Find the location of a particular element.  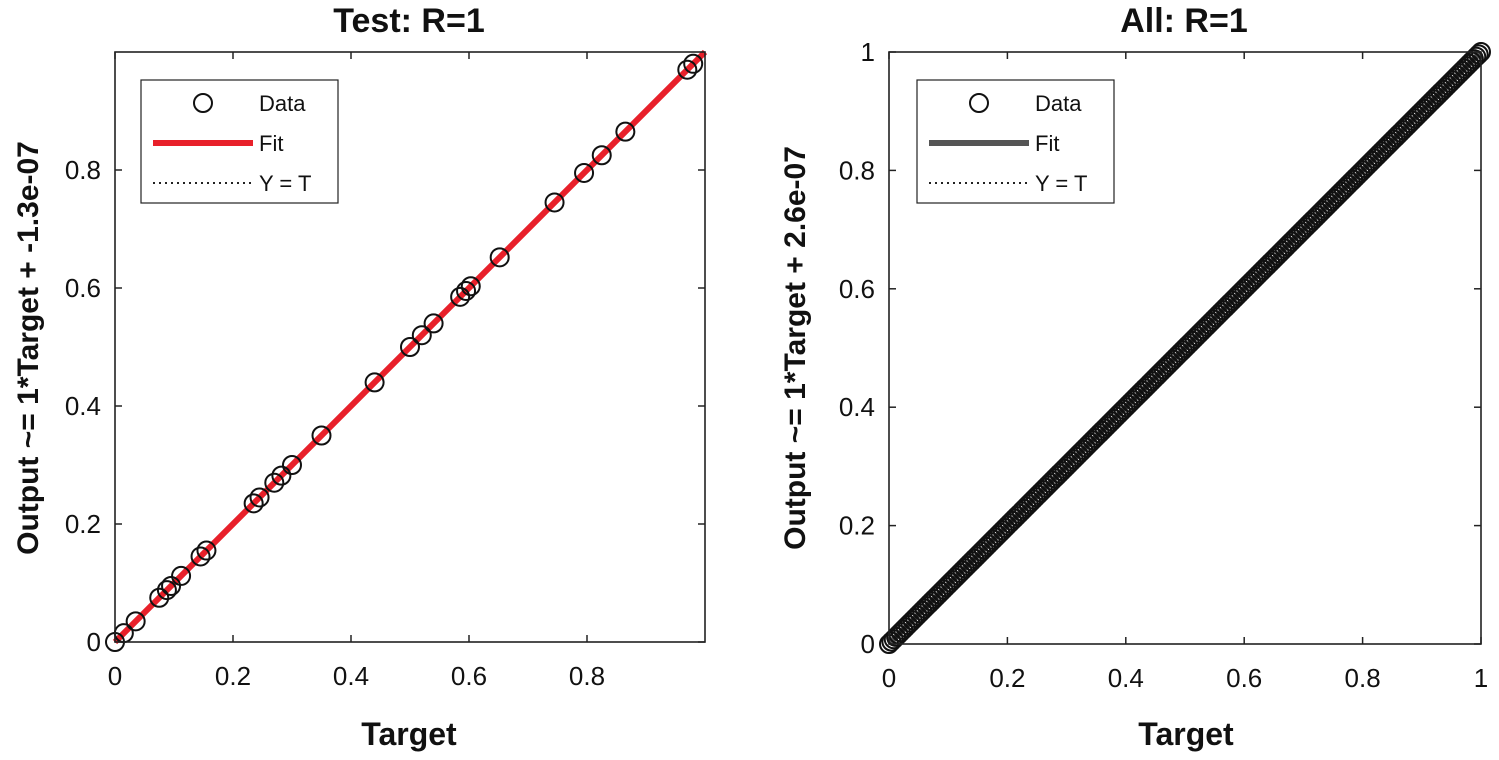

x-tick-labels: 0 0.2 0.4 0.6 0.8 is located at coordinates (356, 676).